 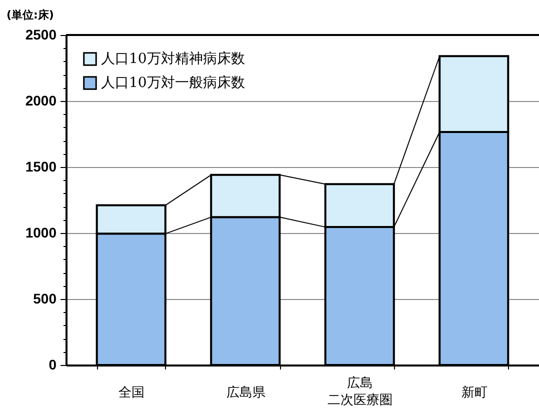 I want to click on y-tick-label: 0, so click(x=52, y=364).